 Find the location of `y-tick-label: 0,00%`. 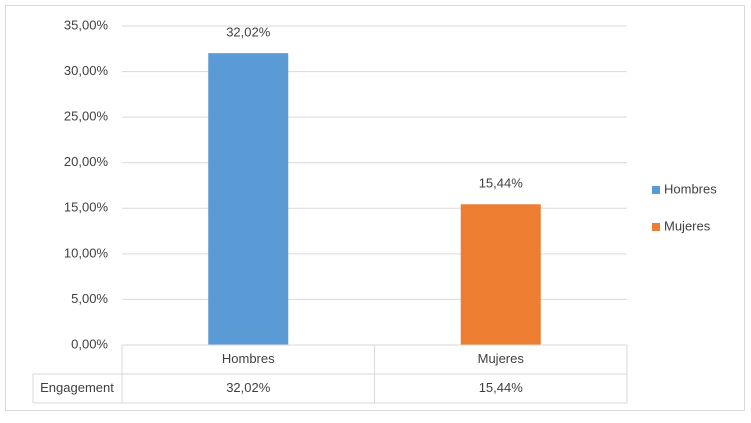

y-tick-label: 0,00% is located at coordinates (89, 343).